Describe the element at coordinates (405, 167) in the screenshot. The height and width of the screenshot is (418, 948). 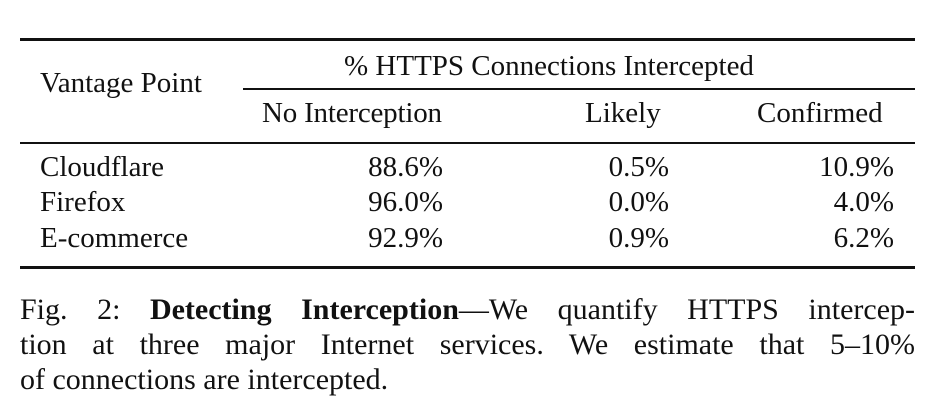
I see `cloudflare-no-interception-value: 88.6%` at that location.